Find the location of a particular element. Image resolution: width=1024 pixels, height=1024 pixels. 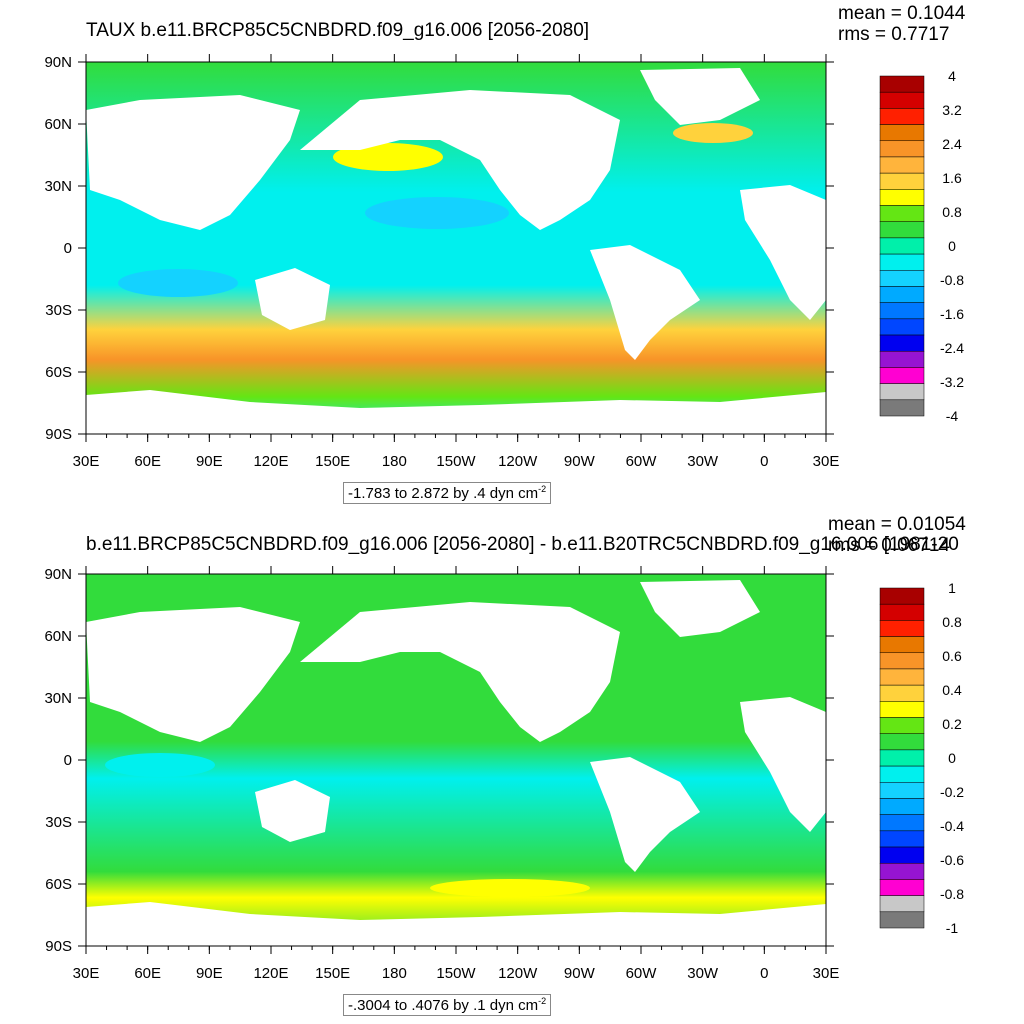

panel1-colorbar-label: 1.6 is located at coordinates (952, 178).